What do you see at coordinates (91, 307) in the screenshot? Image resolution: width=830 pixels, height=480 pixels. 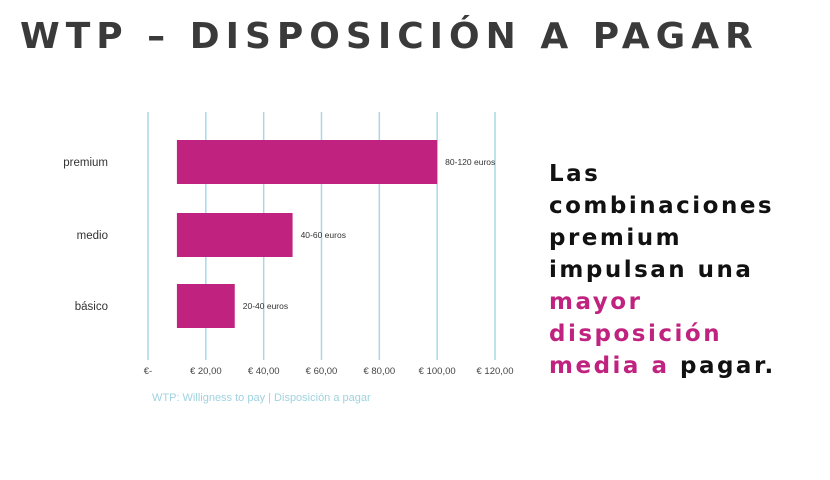 I see `category-label: básico` at bounding box center [91, 307].